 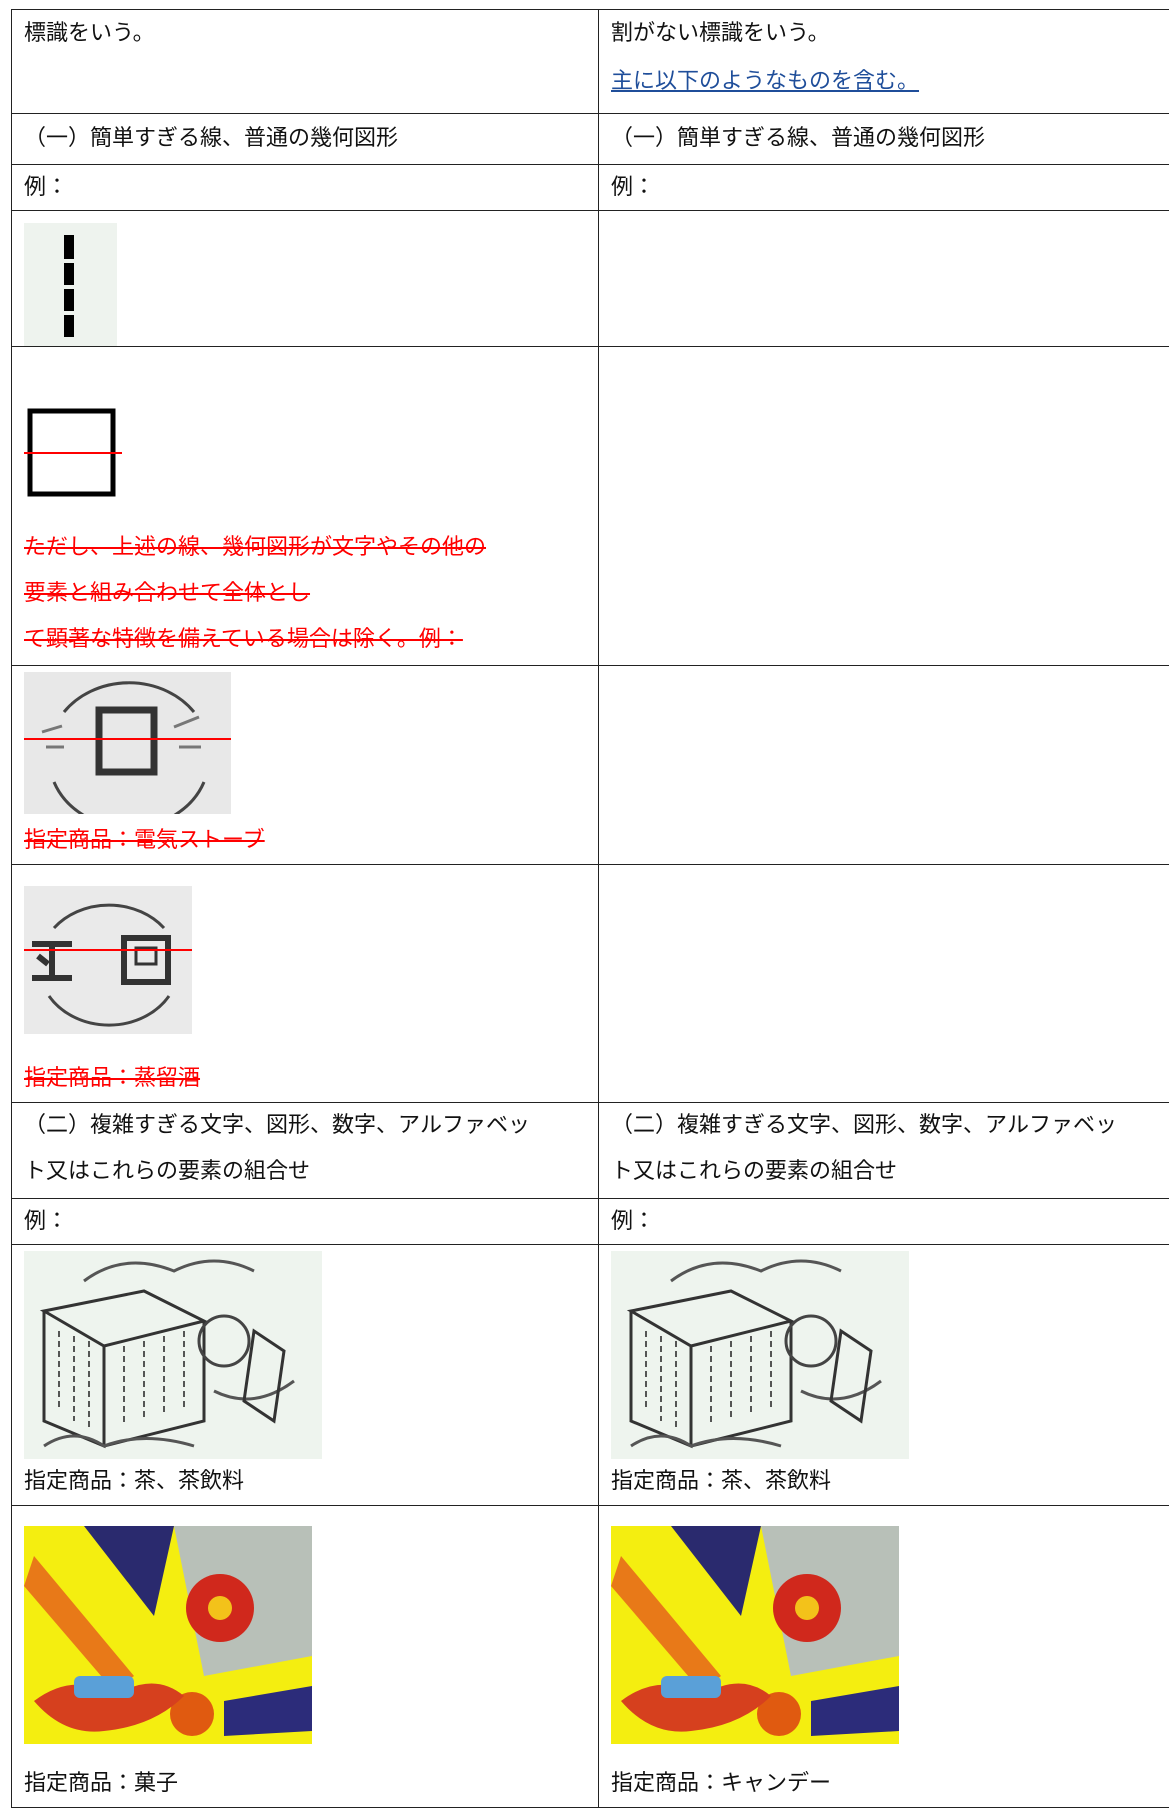 I want to click on cell: 指定商品：蒸留酒, so click(x=305, y=984).